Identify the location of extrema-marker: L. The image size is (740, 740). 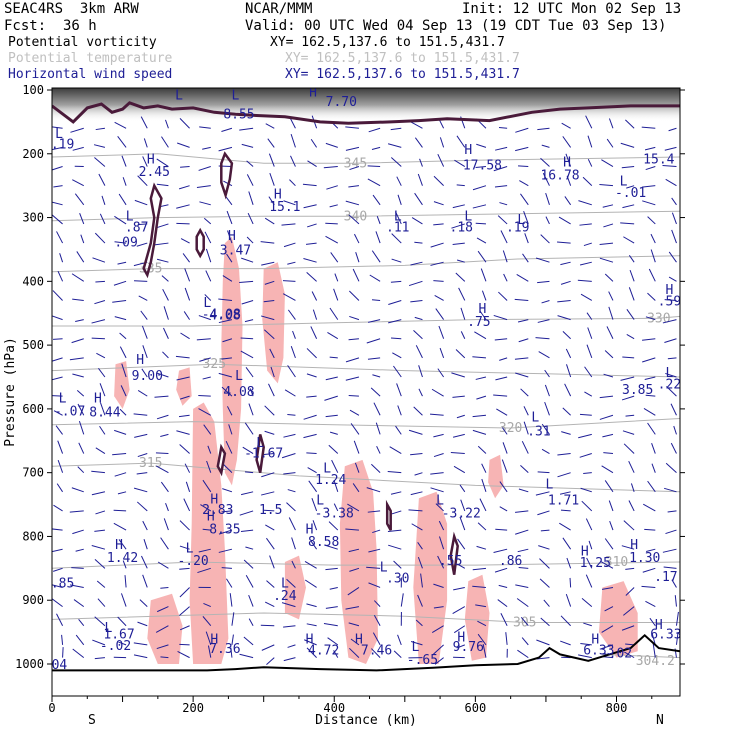
(550, 485).